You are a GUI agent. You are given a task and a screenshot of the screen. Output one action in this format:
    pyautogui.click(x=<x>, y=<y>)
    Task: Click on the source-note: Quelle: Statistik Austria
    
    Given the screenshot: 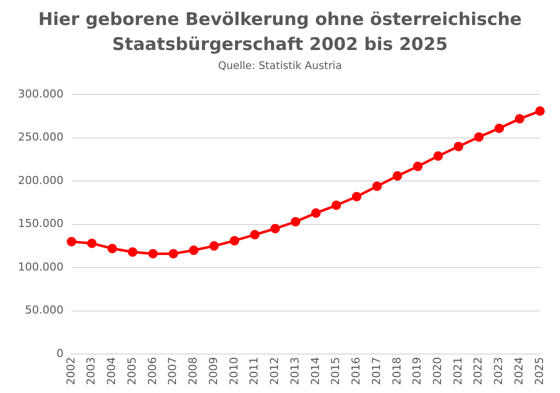 What is the action you would take?
    pyautogui.click(x=280, y=66)
    